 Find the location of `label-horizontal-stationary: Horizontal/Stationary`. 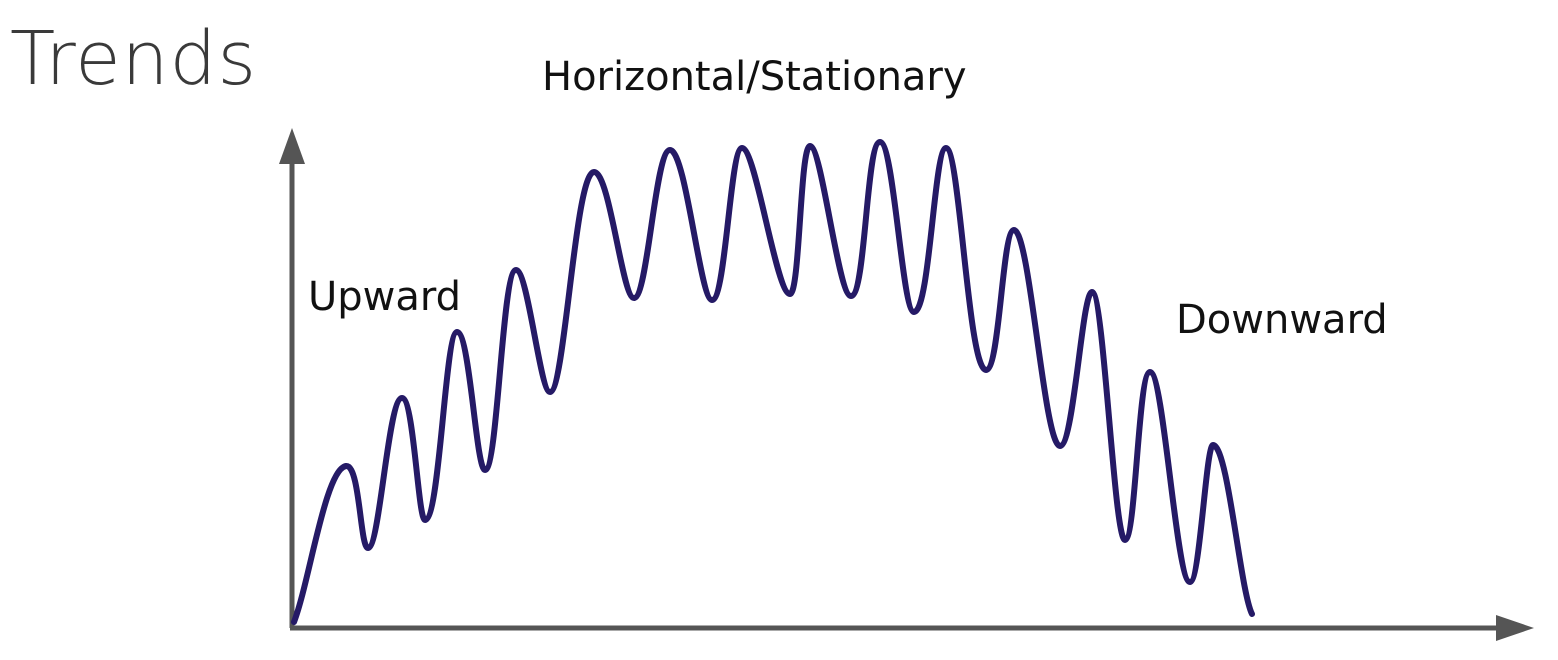

label-horizontal-stationary: Horizontal/Stationary is located at coordinates (754, 77).